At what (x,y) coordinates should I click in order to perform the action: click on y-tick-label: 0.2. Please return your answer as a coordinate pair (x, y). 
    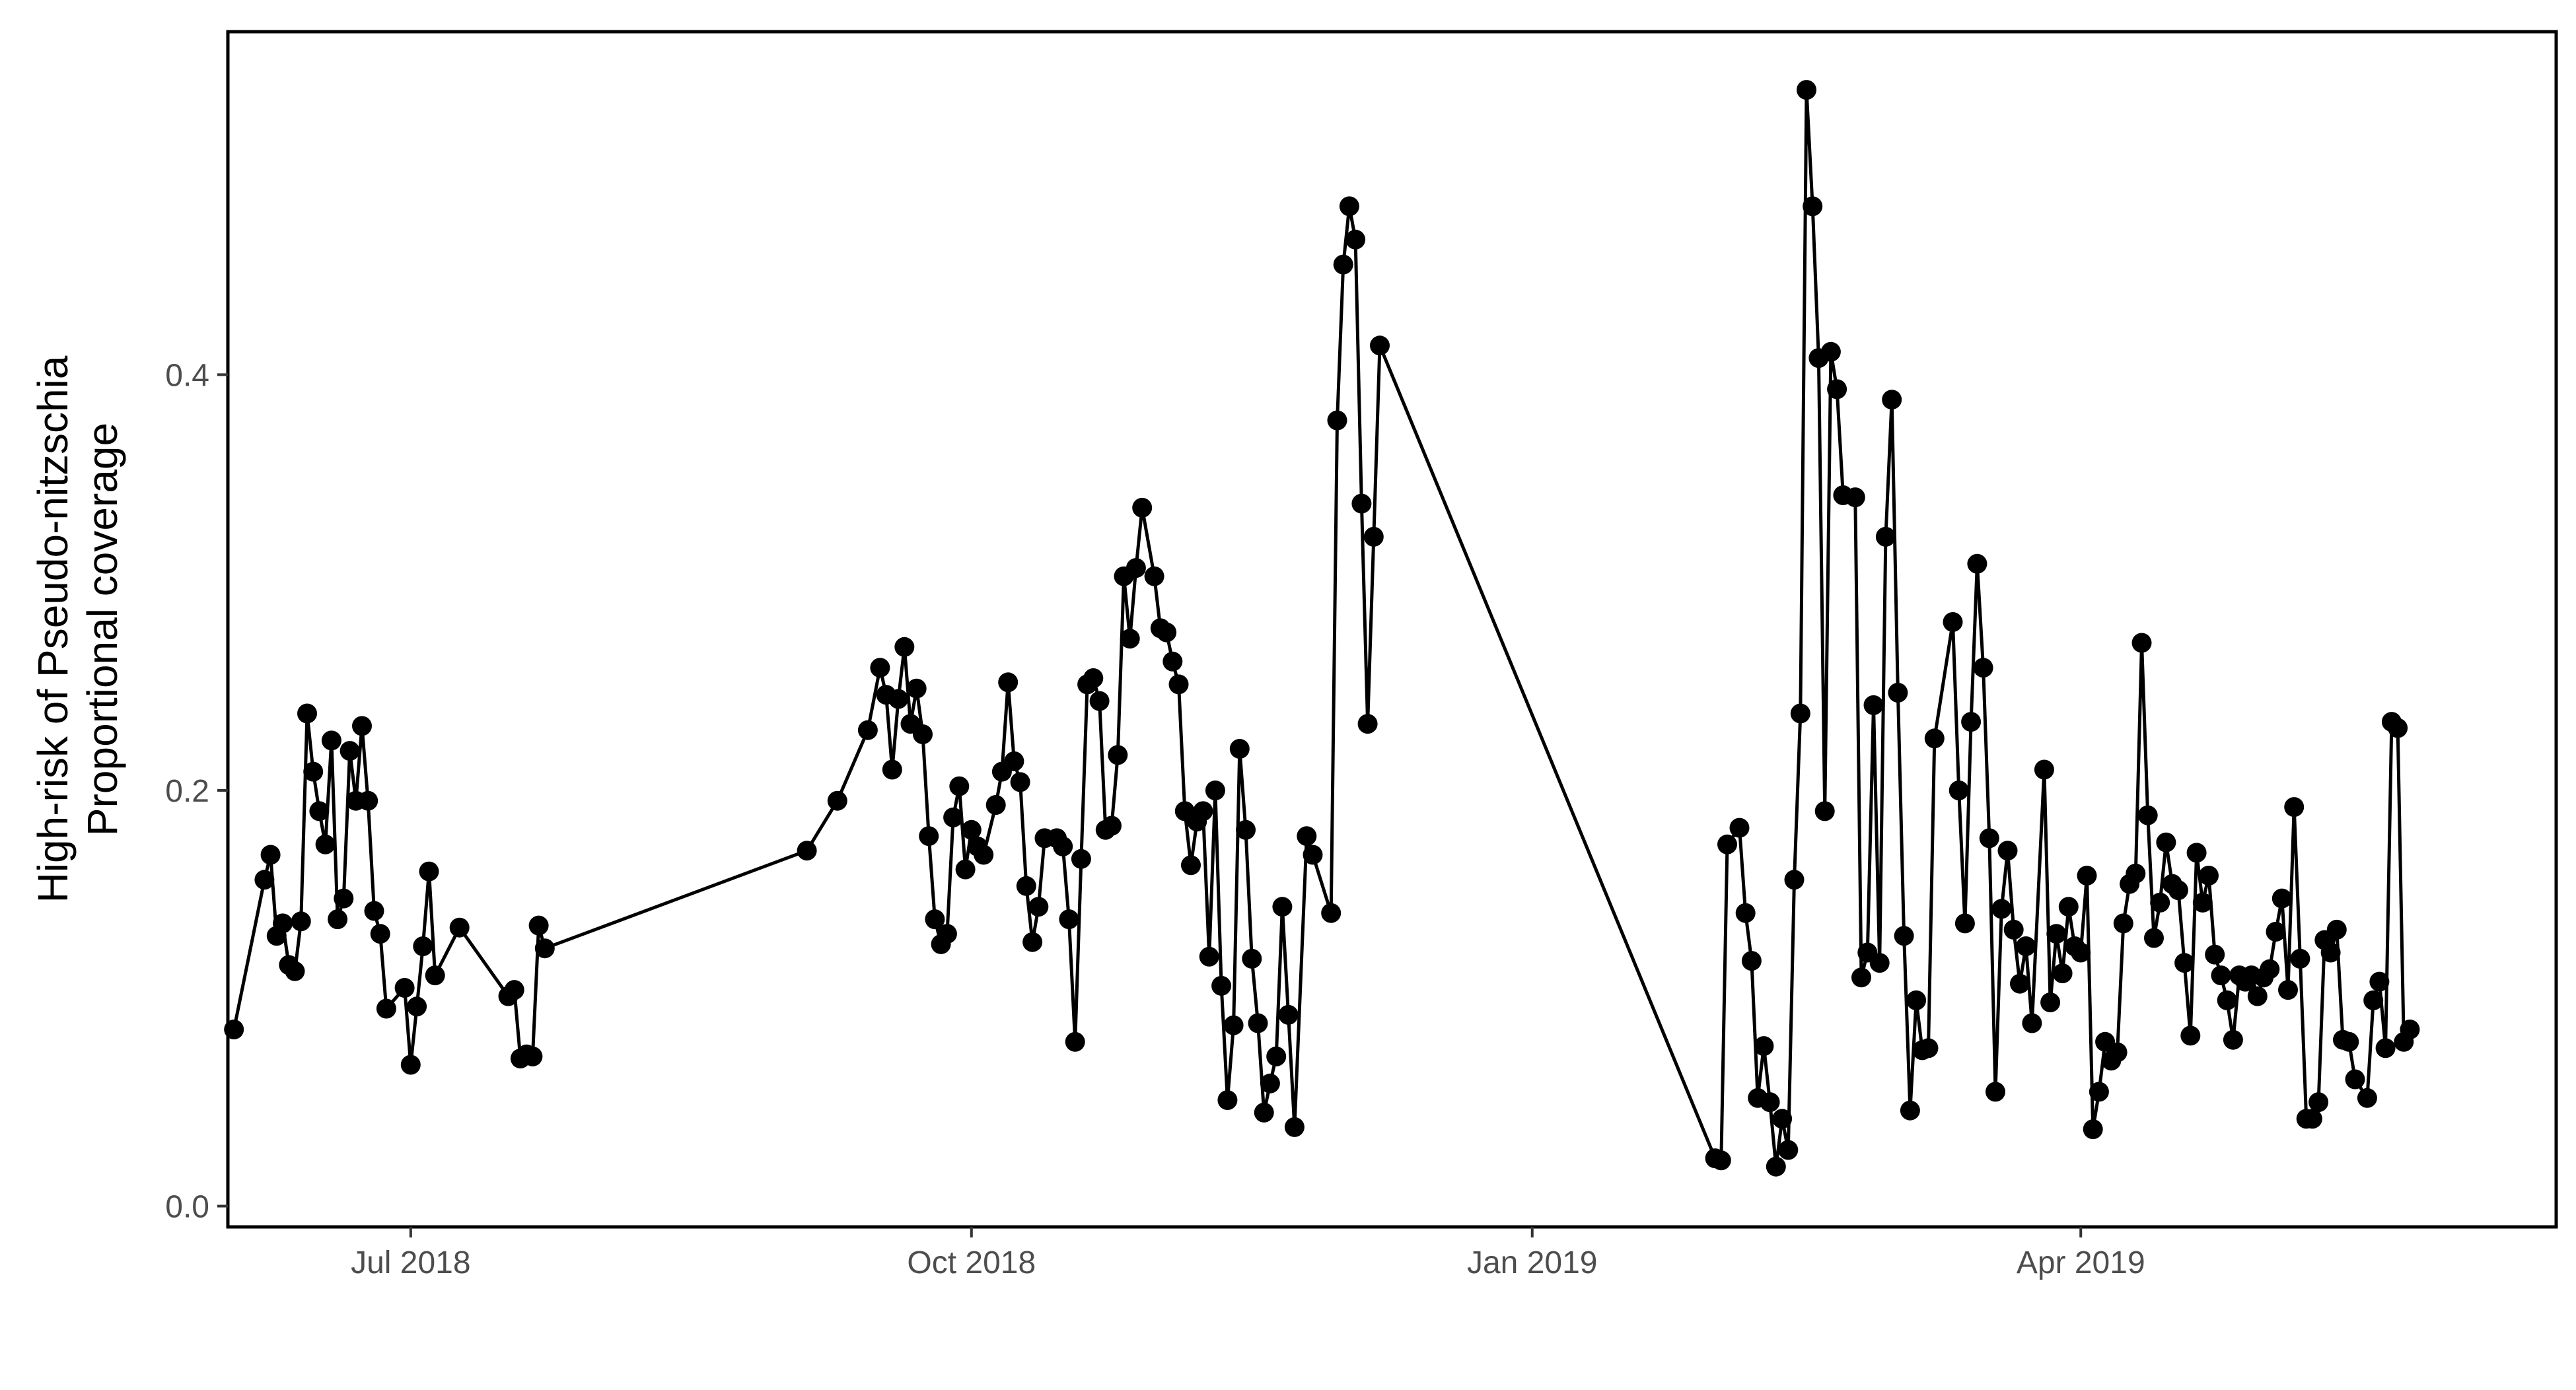
    Looking at the image, I should click on (187, 791).